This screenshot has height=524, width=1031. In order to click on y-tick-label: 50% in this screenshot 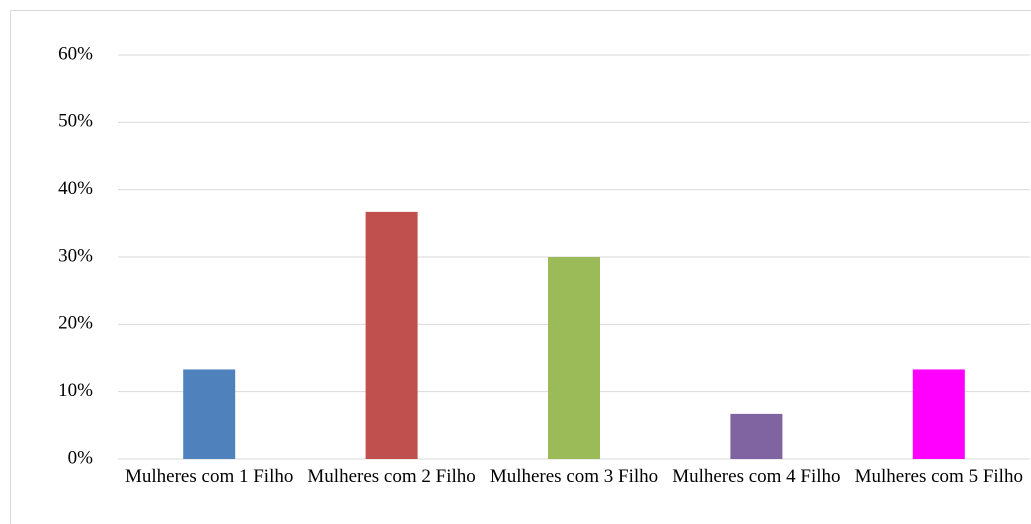, I will do `click(75, 121)`.